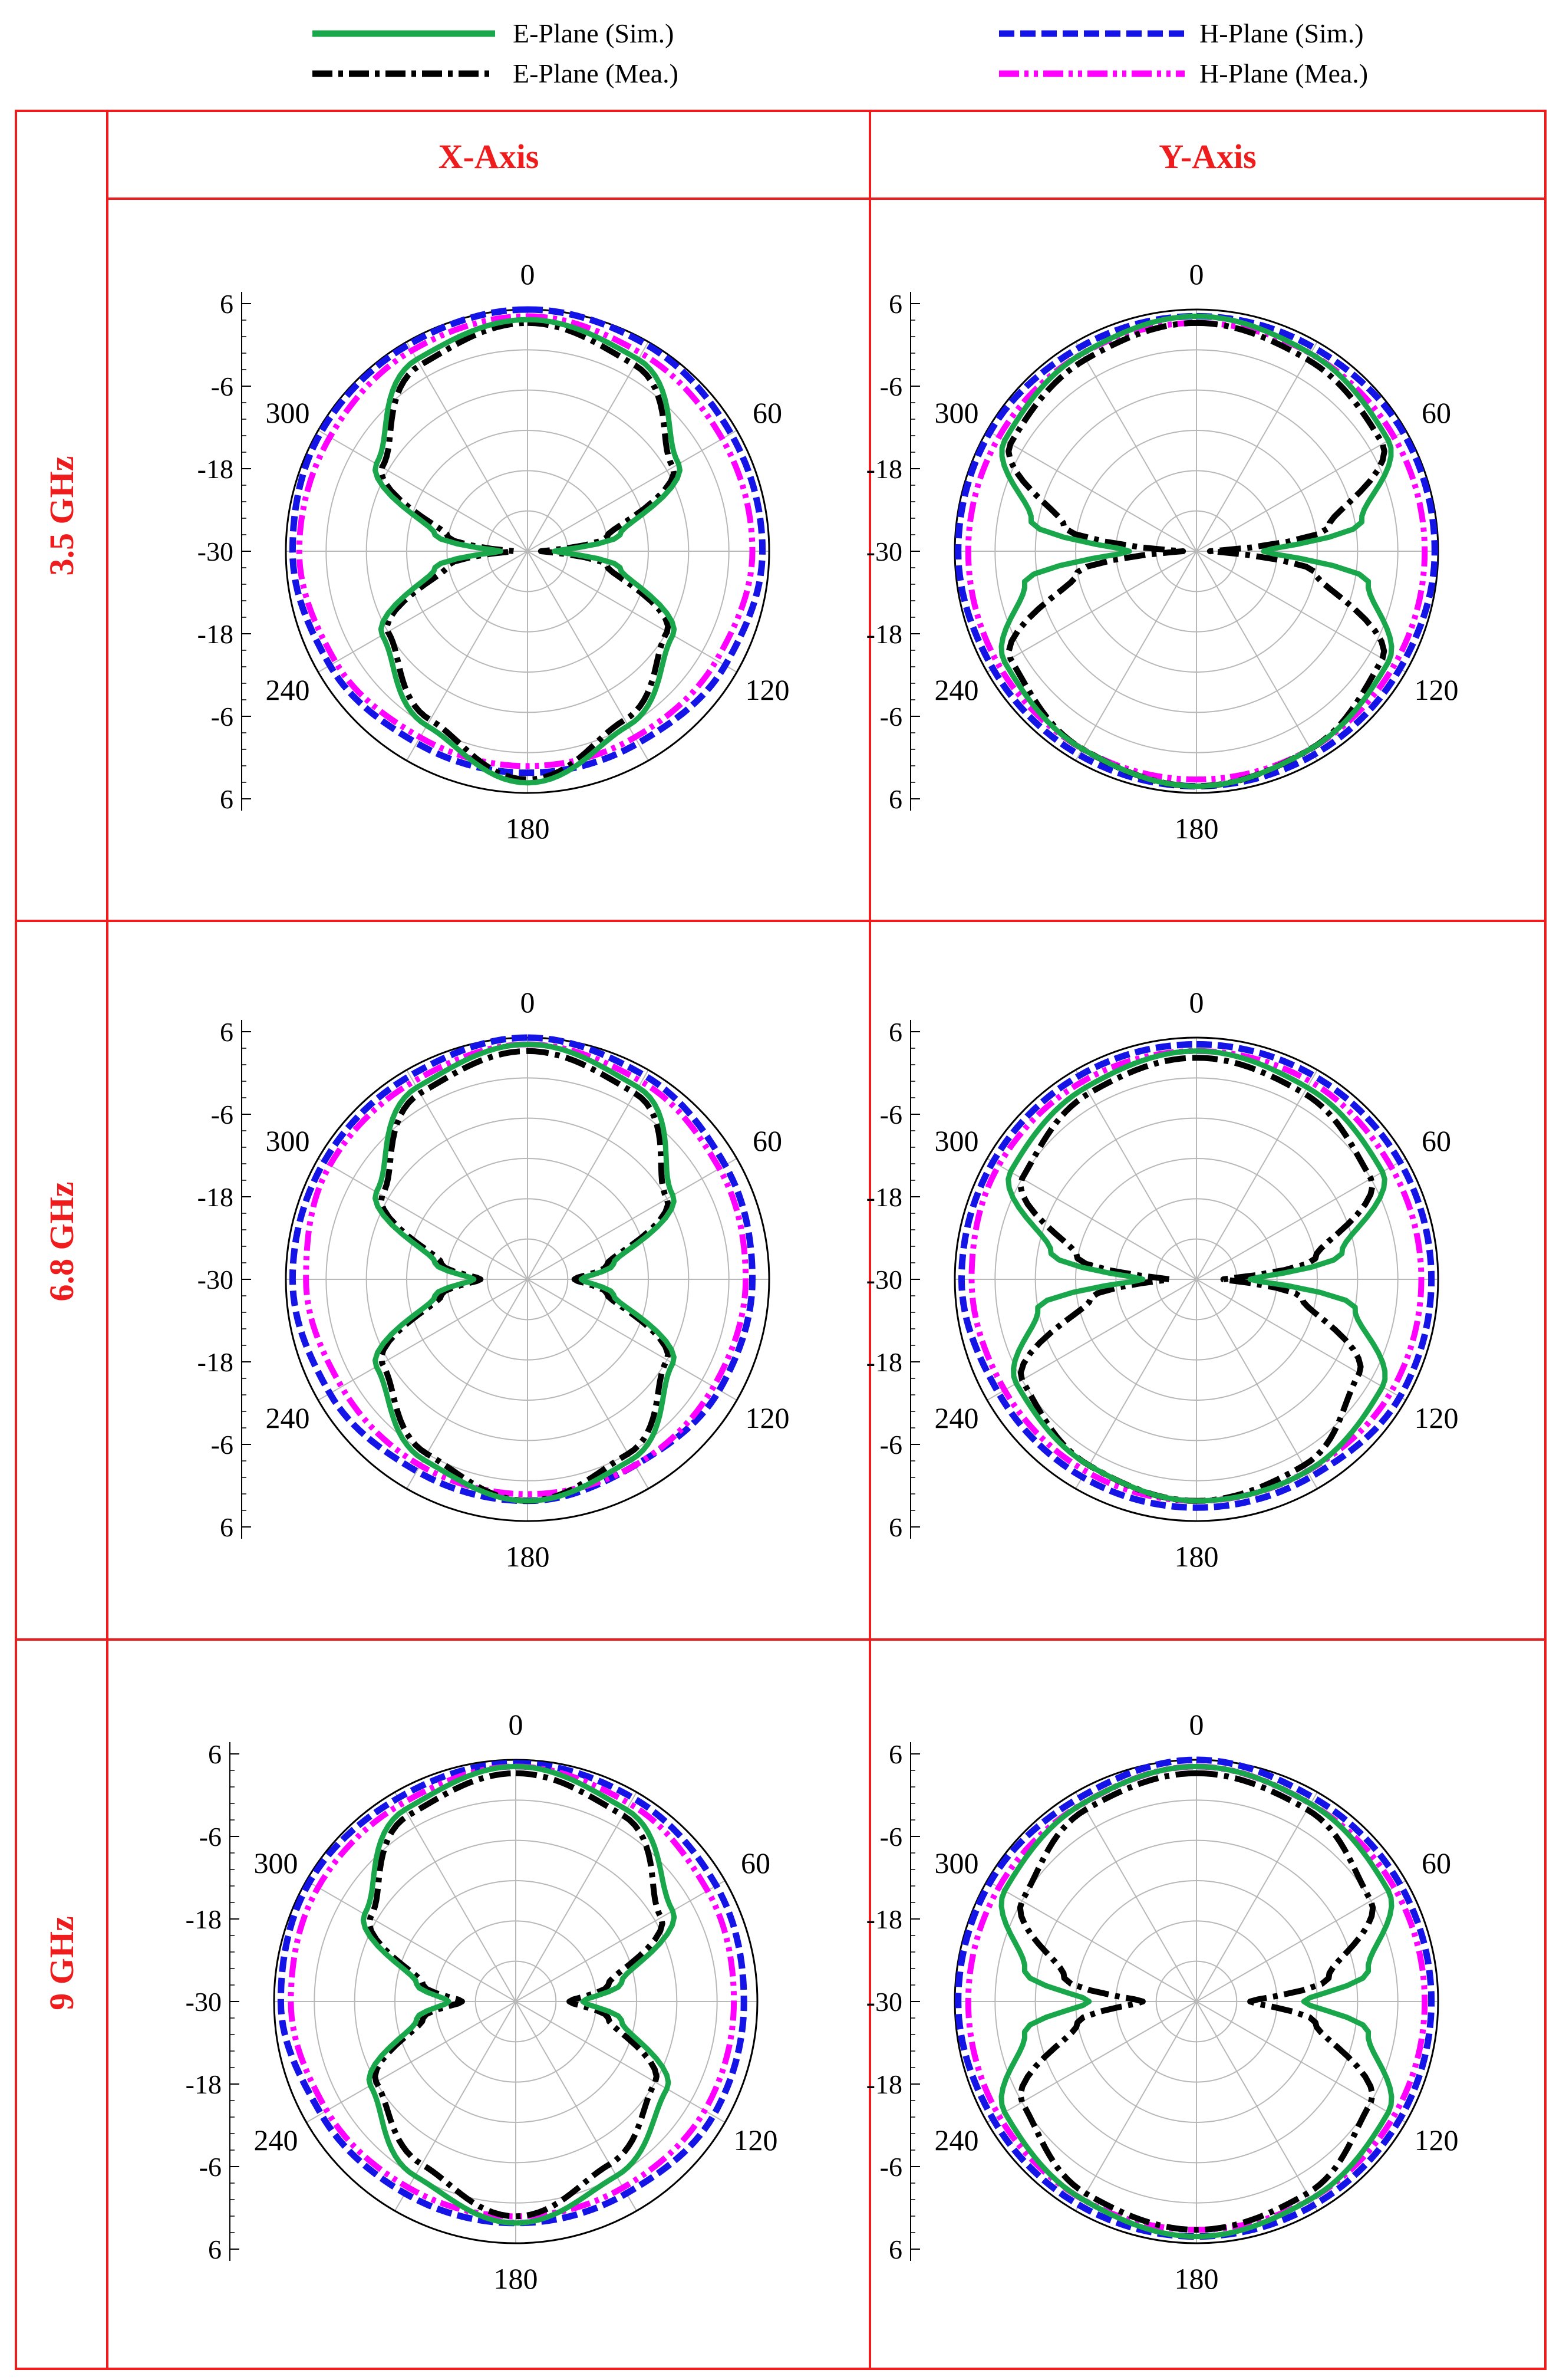  I want to click on polar-plot-5: 0 60 120 180 240 300 6 -6 -18 -30 -18 -6 6, so click(1162, 2001).